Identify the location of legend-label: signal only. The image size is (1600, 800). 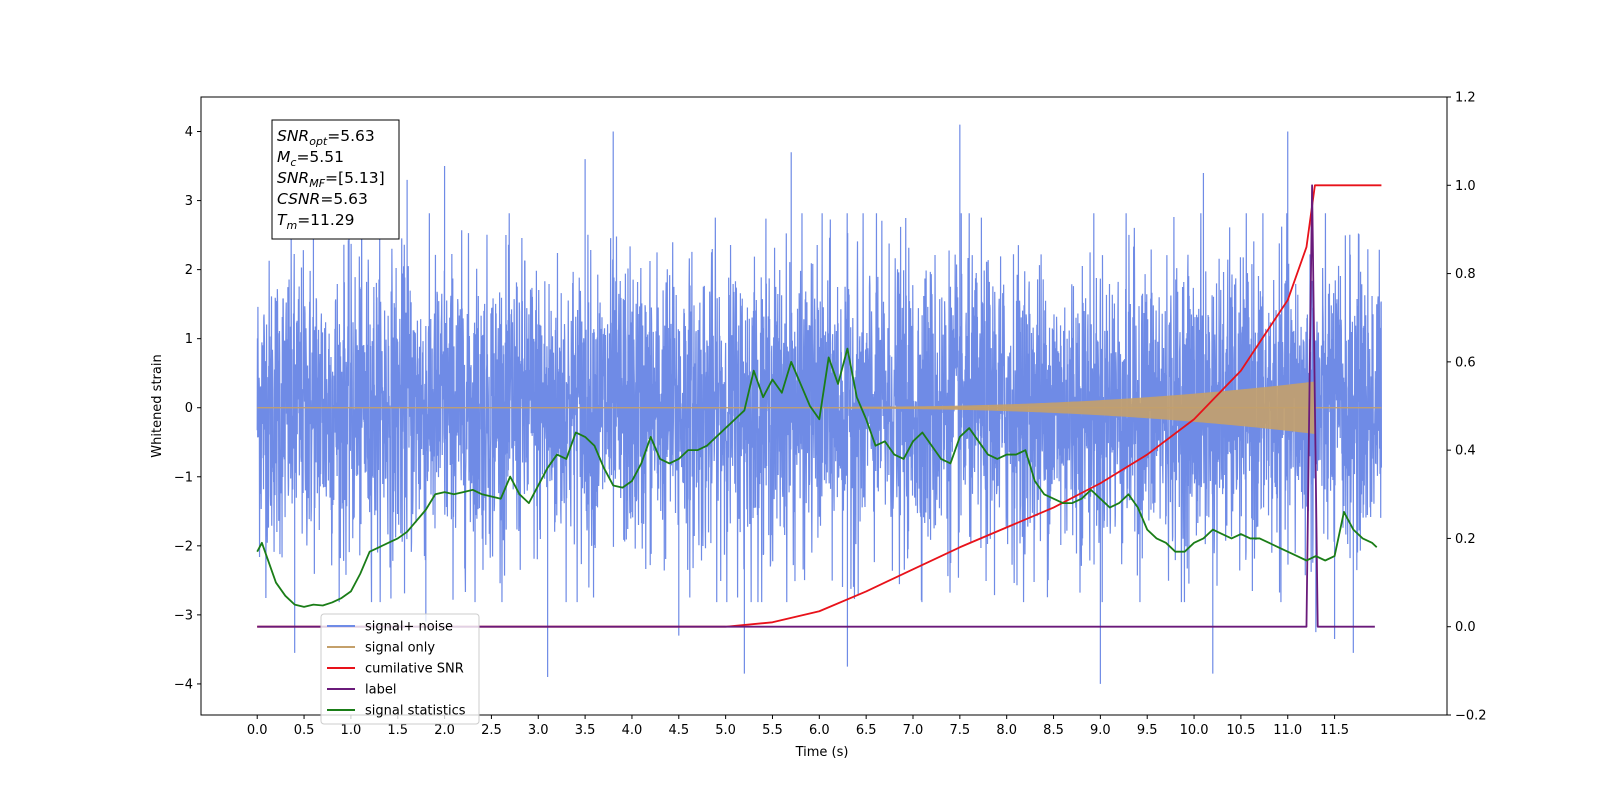
(400, 648).